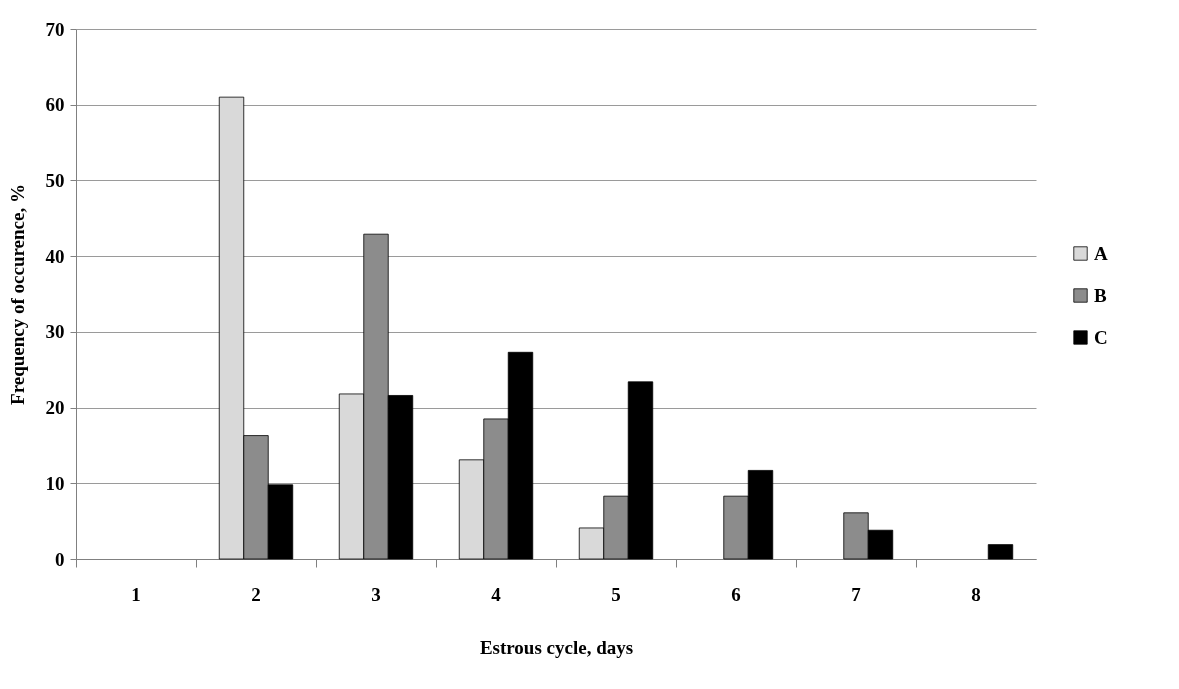 The height and width of the screenshot is (689, 1179). Describe the element at coordinates (376, 594) in the screenshot. I see `x-tick-label: 3` at that location.